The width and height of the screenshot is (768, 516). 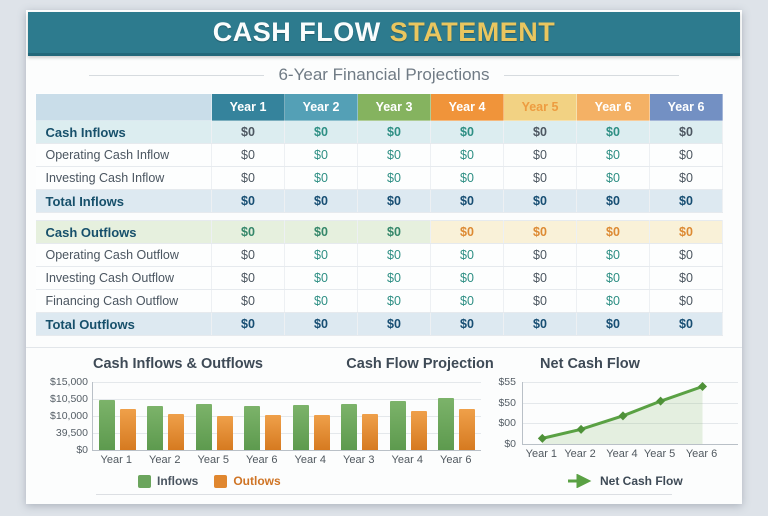 I want to click on table-row: Total Outflows $0 $0 $0 $0 $0 $0 $0, so click(x=379, y=324).